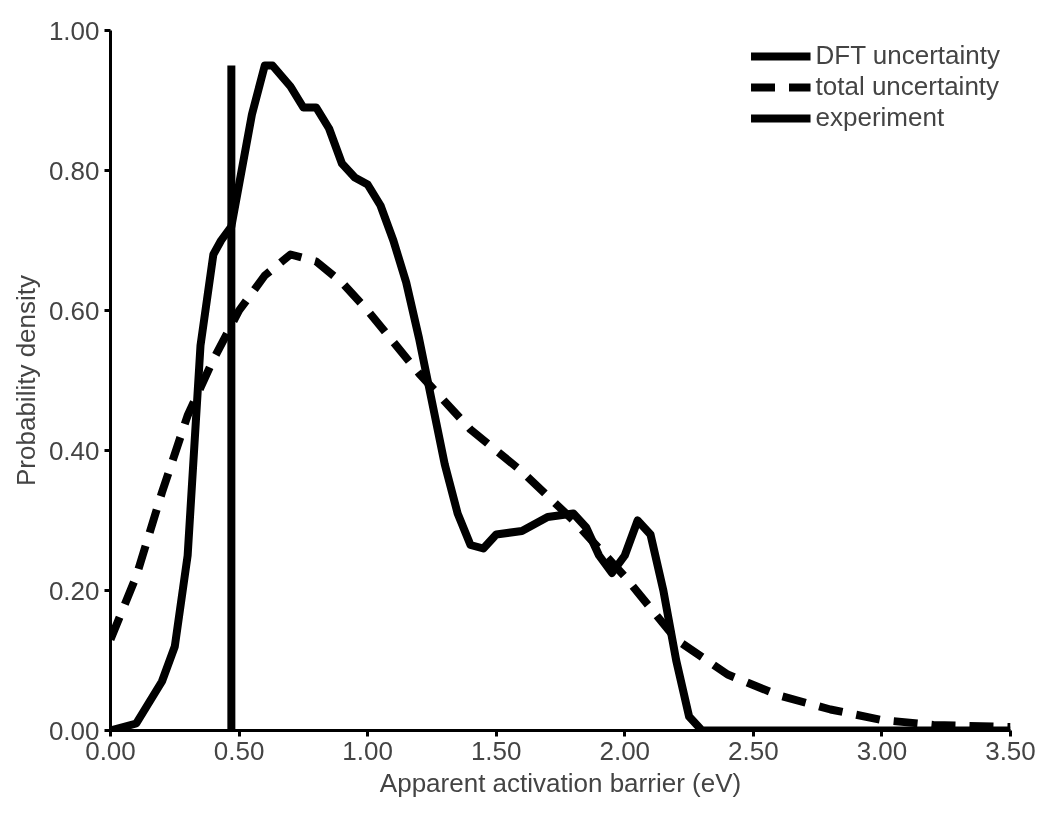  I want to click on y-tick-label: 1.00, so click(74, 30).